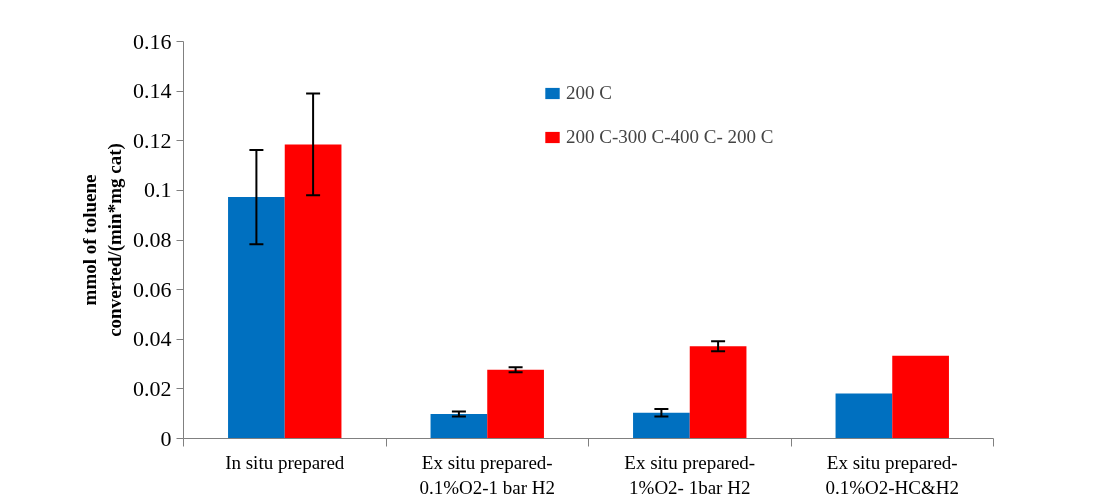  I want to click on y-tick-label: 0.12, so click(152, 140).